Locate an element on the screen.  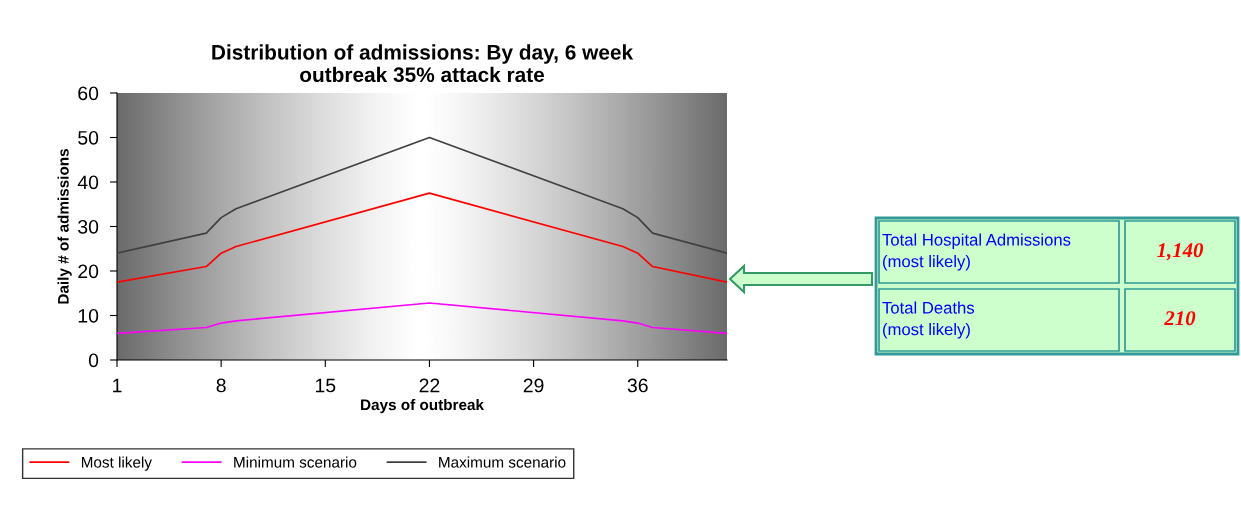
y-tick-label: 60 is located at coordinates (88, 93).